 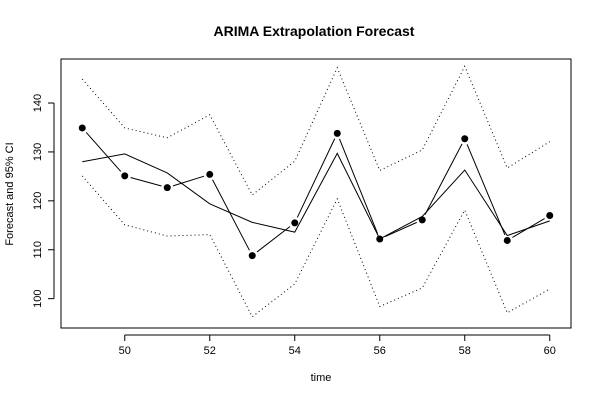 I want to click on y-axis: 100 110 120 130 140, so click(x=43, y=201).